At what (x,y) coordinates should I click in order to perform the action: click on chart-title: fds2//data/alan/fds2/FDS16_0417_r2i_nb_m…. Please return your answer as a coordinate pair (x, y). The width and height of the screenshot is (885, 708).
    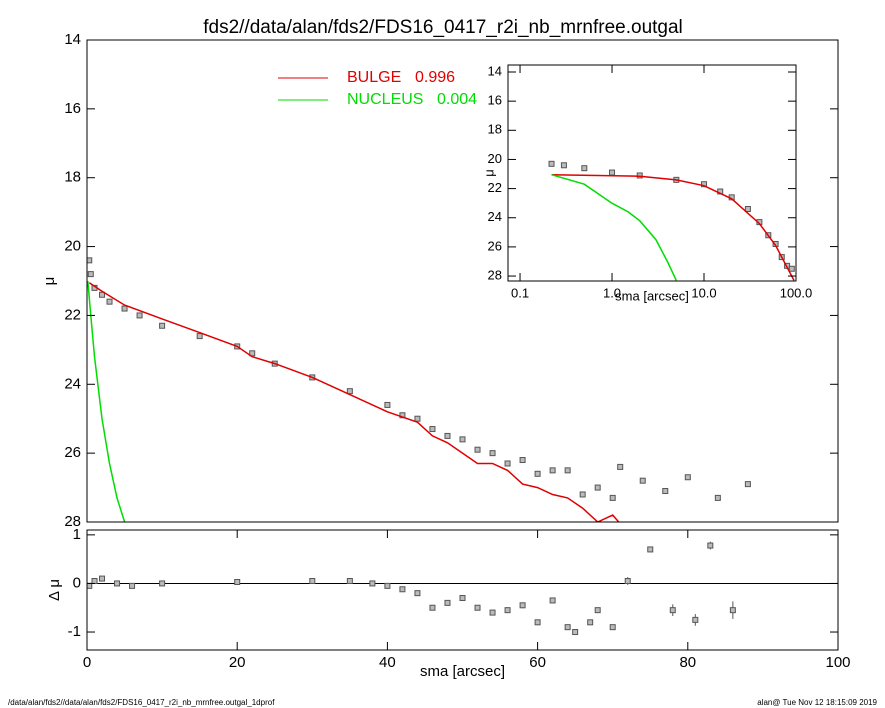
    Looking at the image, I should click on (443, 27).